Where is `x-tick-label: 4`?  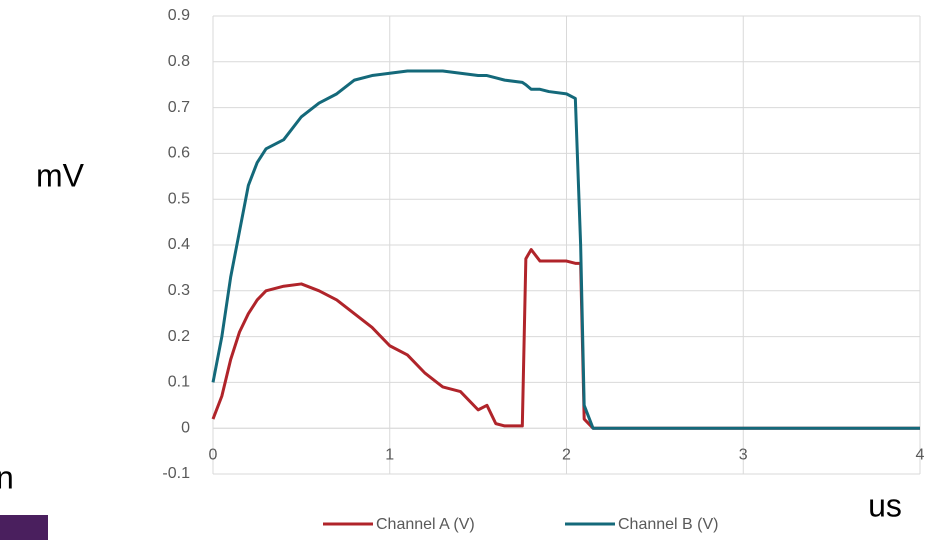
x-tick-label: 4 is located at coordinates (920, 454).